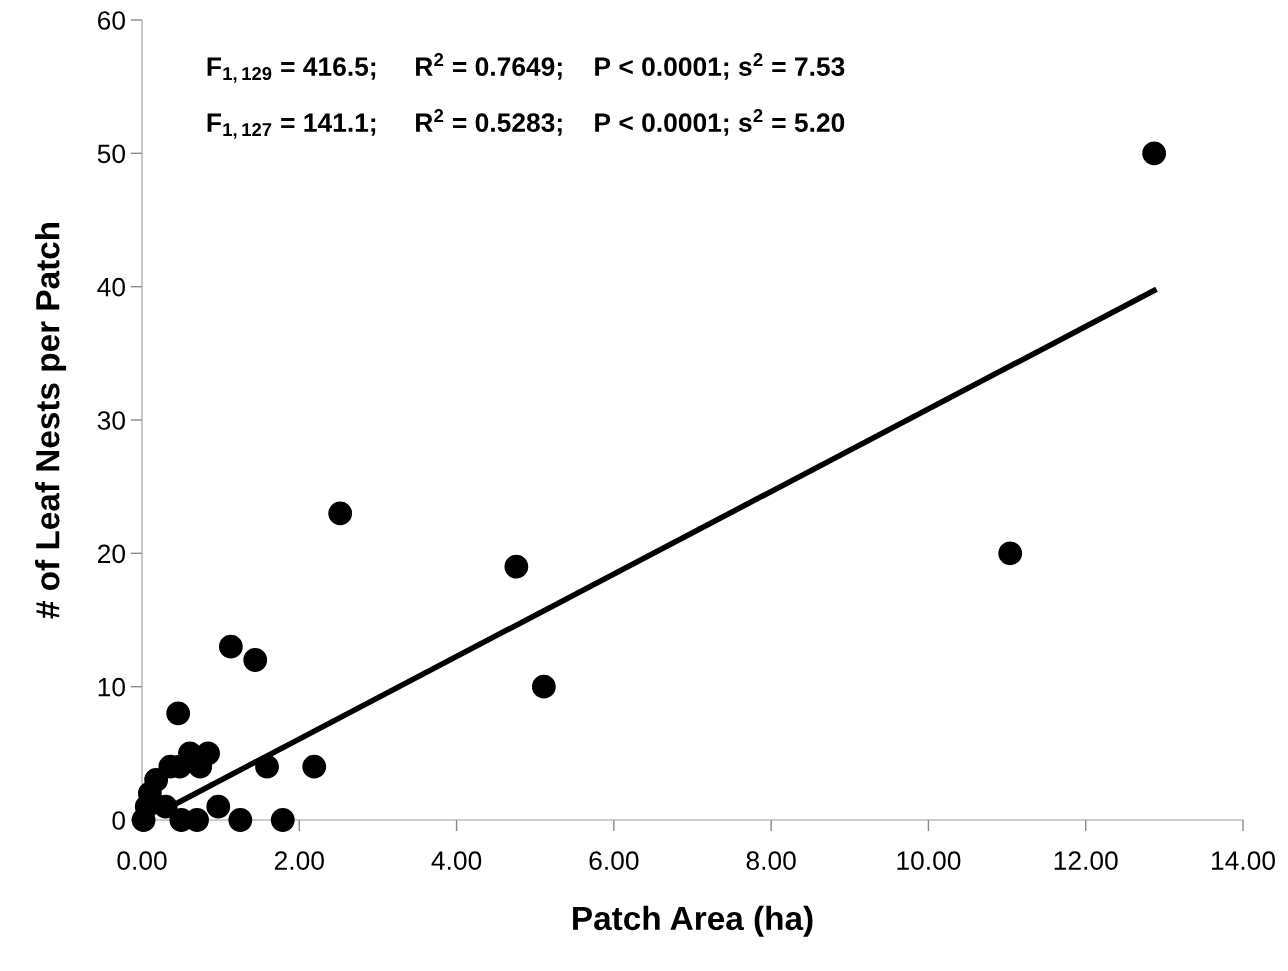 The image size is (1288, 971). I want to click on y-tick-label: 10, so click(111, 687).